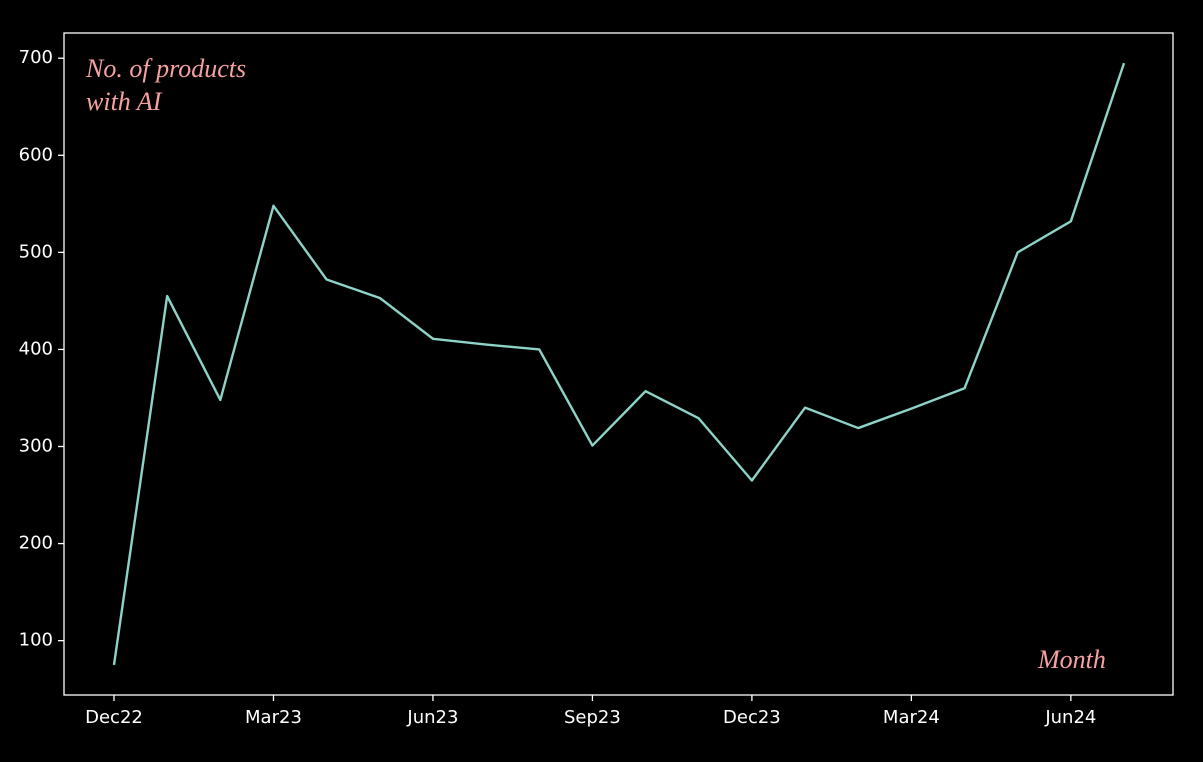  I want to click on y-axis-label: No. of products with AI, so click(166, 85).